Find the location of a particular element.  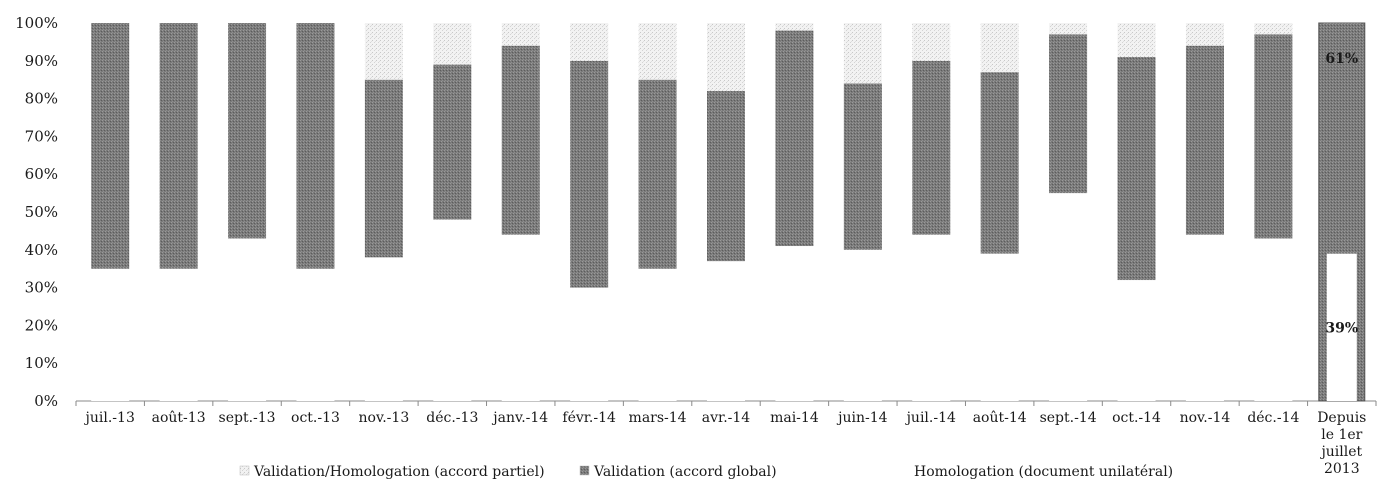

legend-item-validation-accord-global: Validation (accord global) is located at coordinates (678, 472).